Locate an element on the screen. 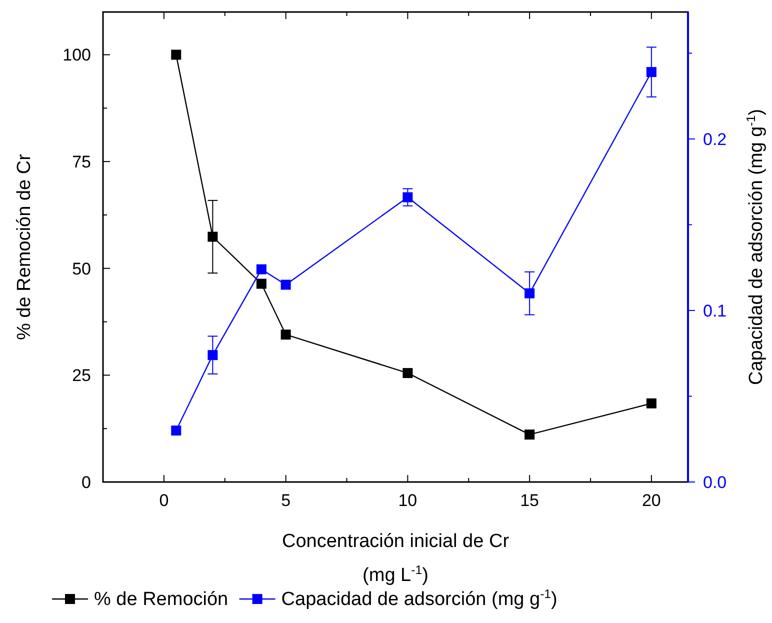 The image size is (772, 623). y-axis-title: % de Remoción de Cr is located at coordinates (24, 246).